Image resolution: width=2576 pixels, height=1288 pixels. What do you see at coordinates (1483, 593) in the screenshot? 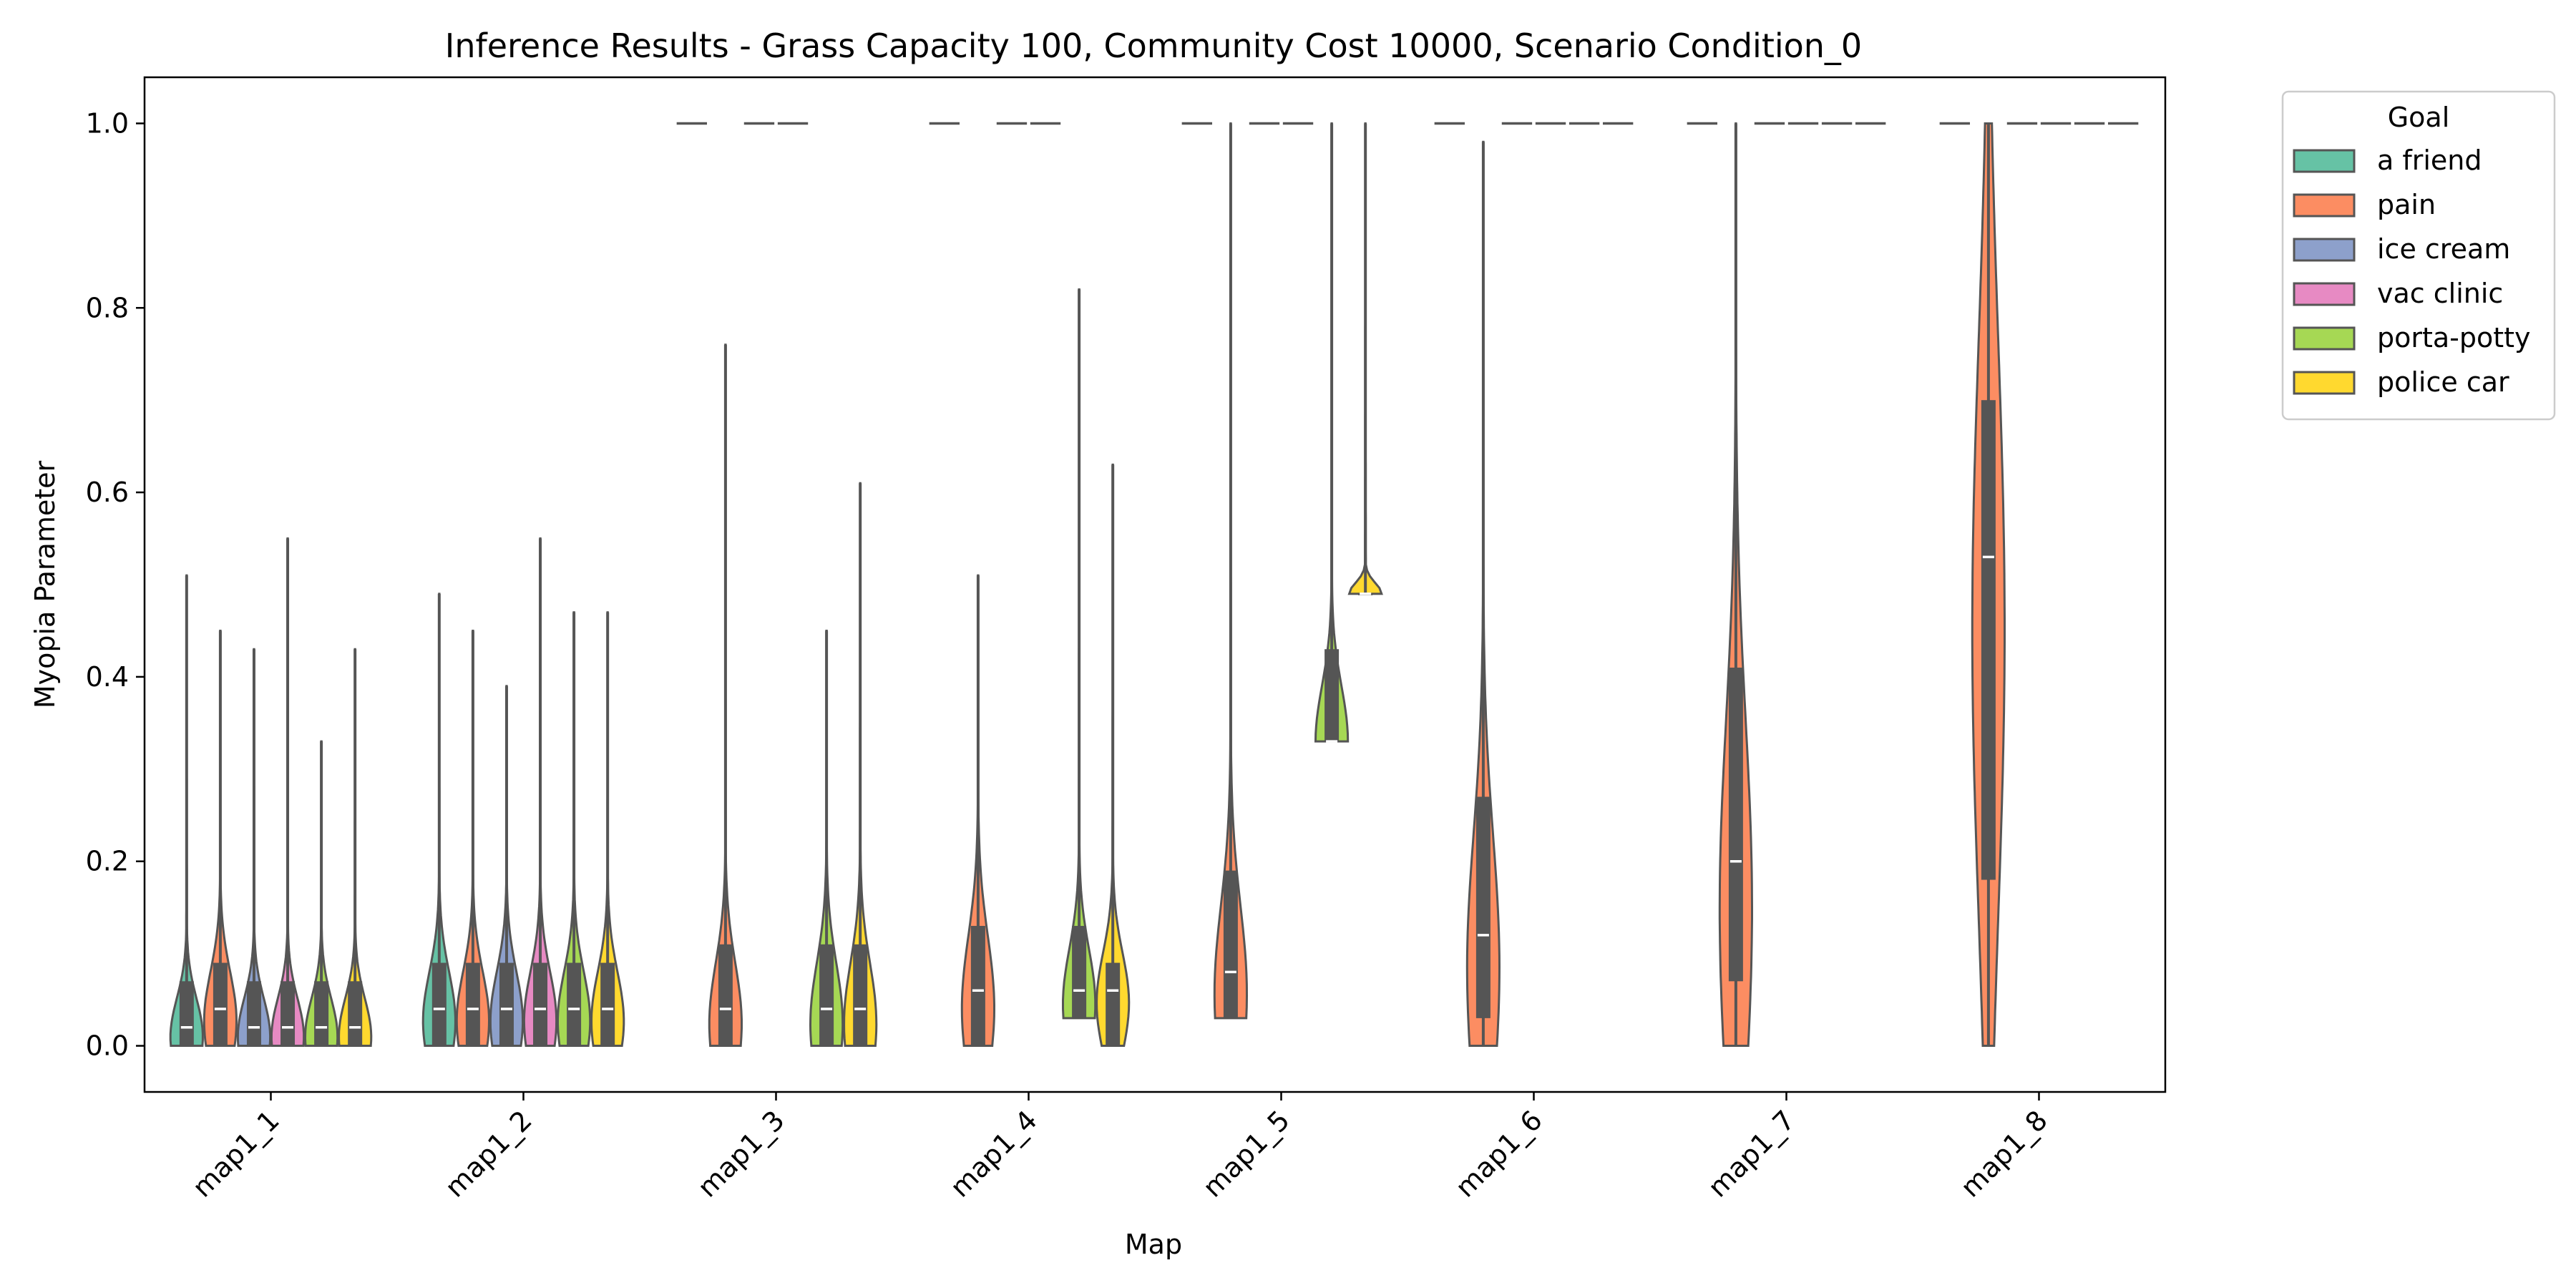
I see `violin-map1_6-pain` at bounding box center [1483, 593].